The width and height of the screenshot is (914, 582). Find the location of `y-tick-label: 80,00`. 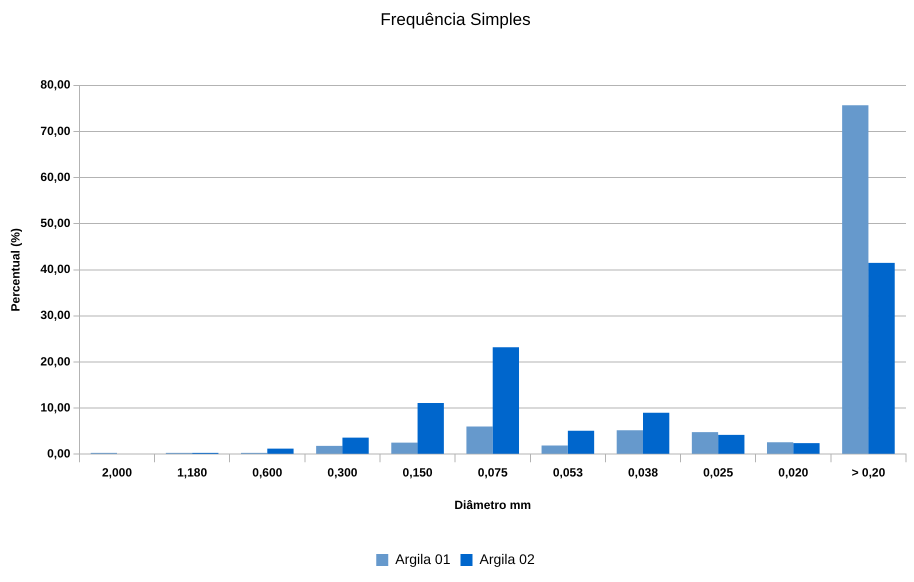

y-tick-label: 80,00 is located at coordinates (55, 85).